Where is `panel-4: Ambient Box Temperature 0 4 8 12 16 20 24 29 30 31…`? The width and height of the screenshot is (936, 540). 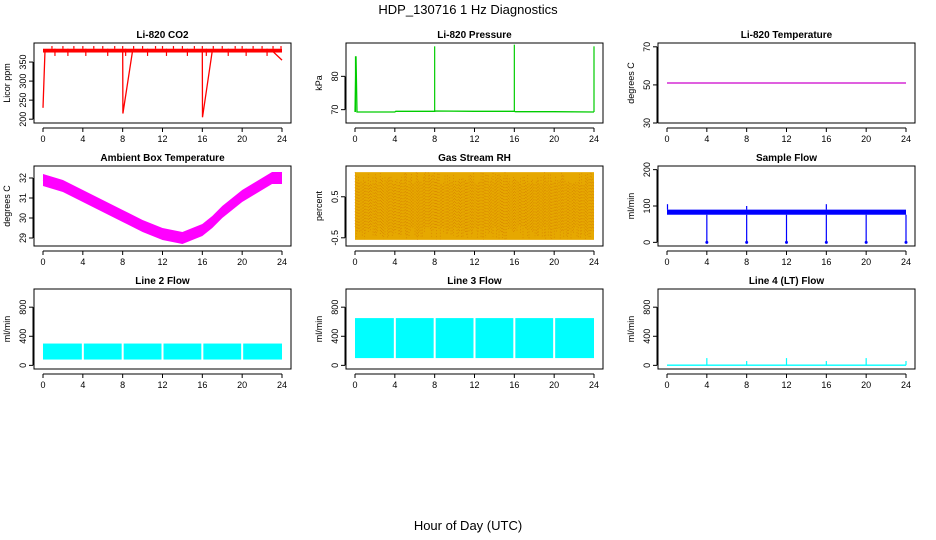 panel-4: Ambient Box Temperature 0 4 8 12 16 20 24 29 30 31… is located at coordinates (147, 210).